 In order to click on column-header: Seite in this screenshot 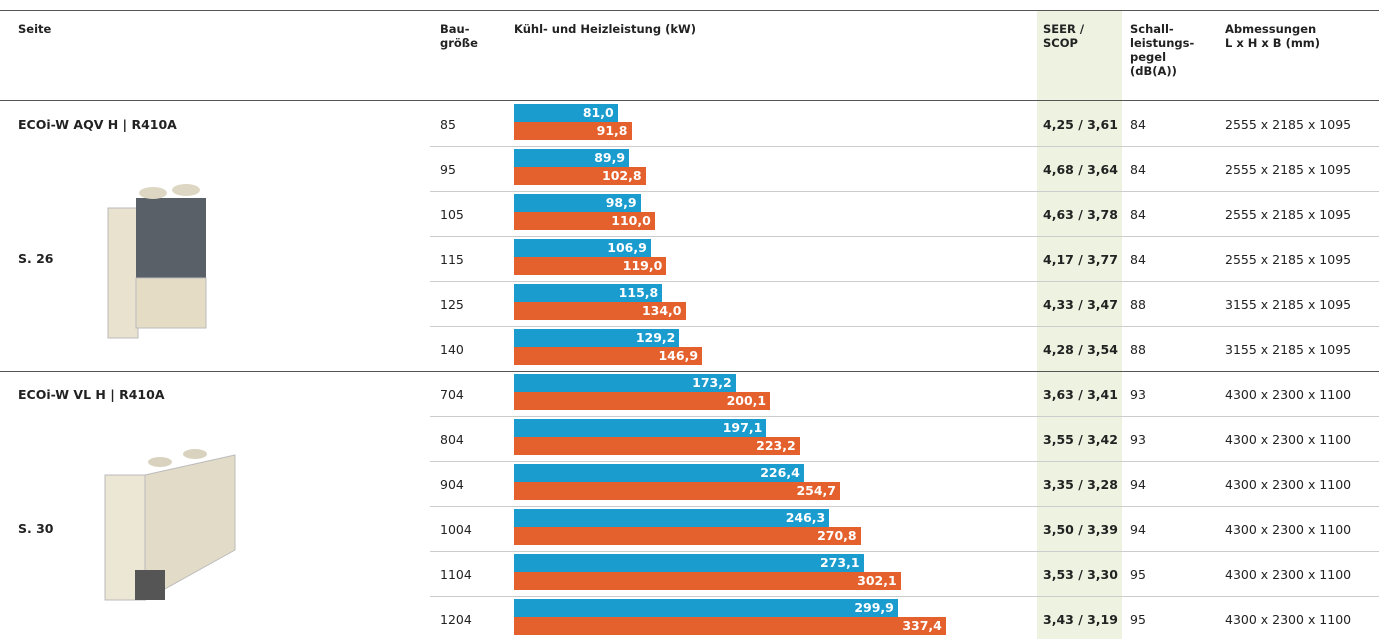, I will do `click(35, 29)`.